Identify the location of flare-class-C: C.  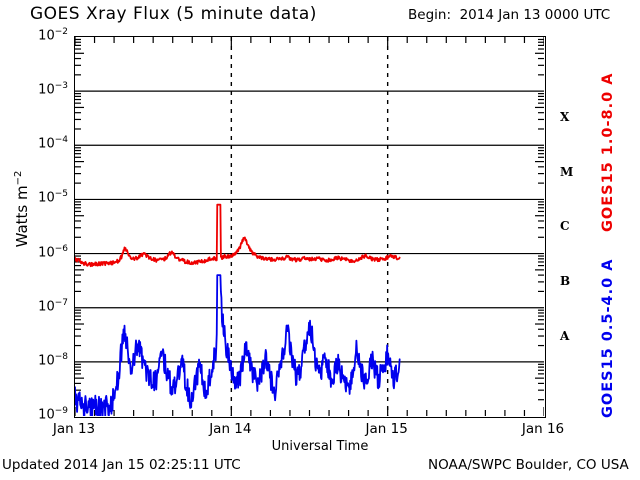
(565, 226).